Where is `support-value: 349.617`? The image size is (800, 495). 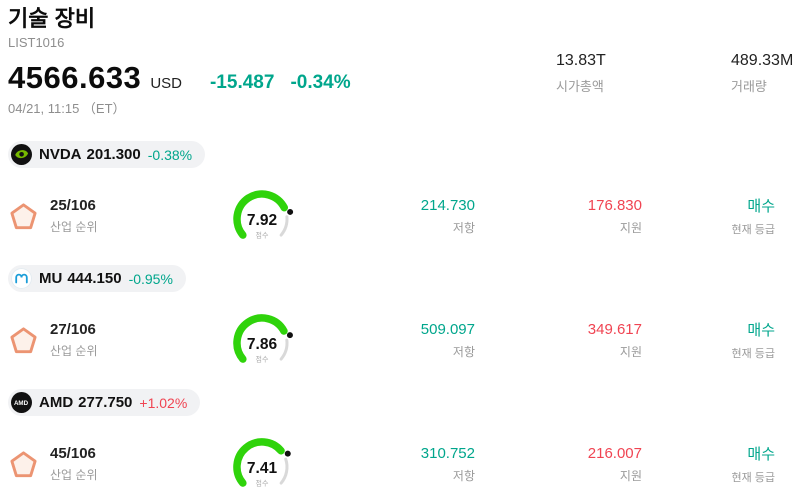 support-value: 349.617 is located at coordinates (614, 329).